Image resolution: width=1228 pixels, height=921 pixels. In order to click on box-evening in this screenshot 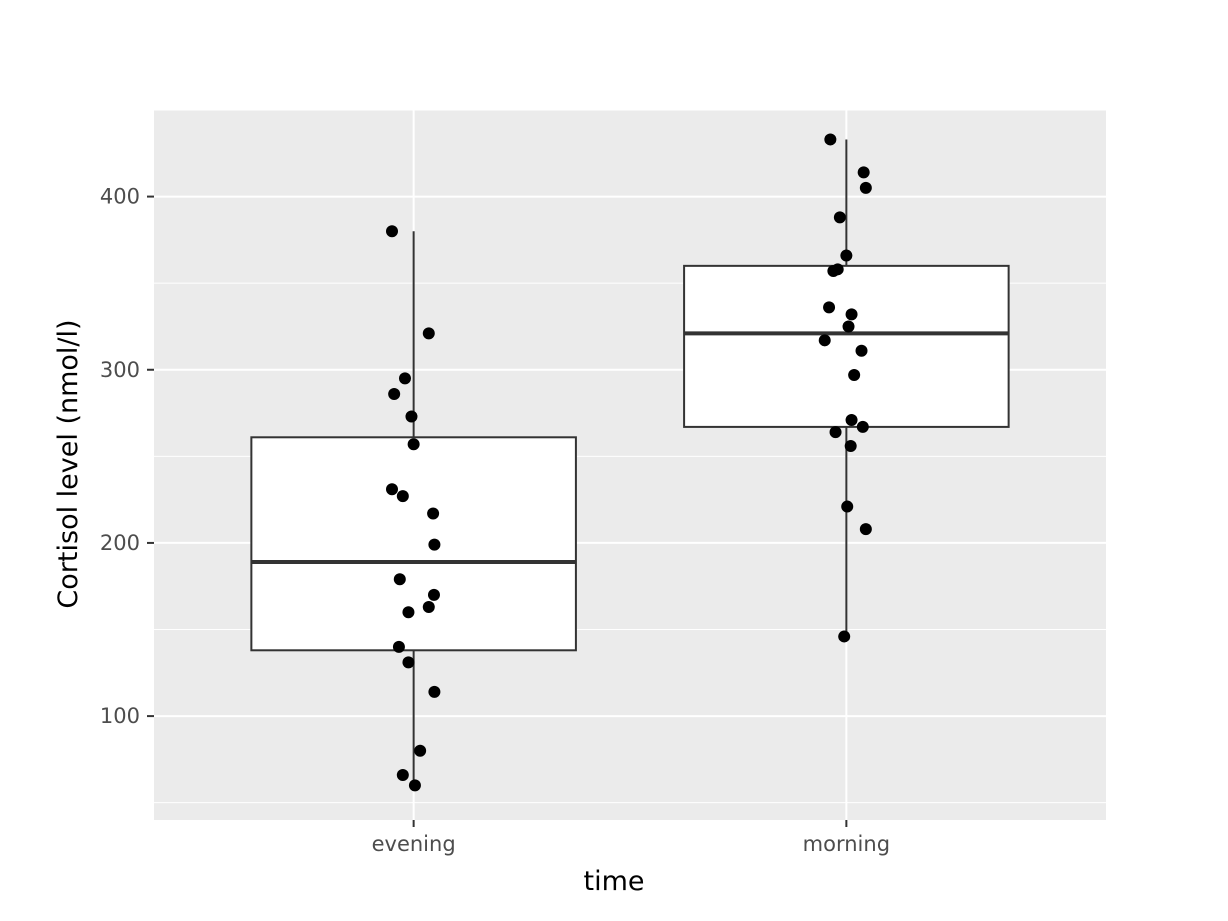, I will do `click(413, 544)`.